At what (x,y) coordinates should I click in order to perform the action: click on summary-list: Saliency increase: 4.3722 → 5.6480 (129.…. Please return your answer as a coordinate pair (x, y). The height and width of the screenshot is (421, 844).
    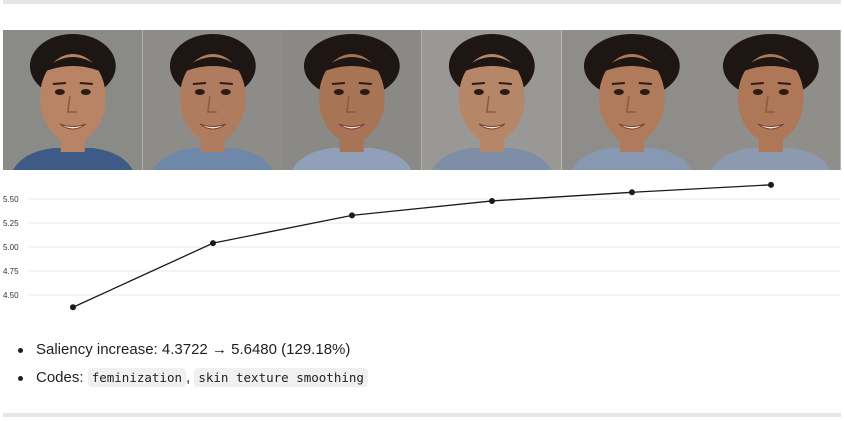
    Looking at the image, I should click on (192, 364).